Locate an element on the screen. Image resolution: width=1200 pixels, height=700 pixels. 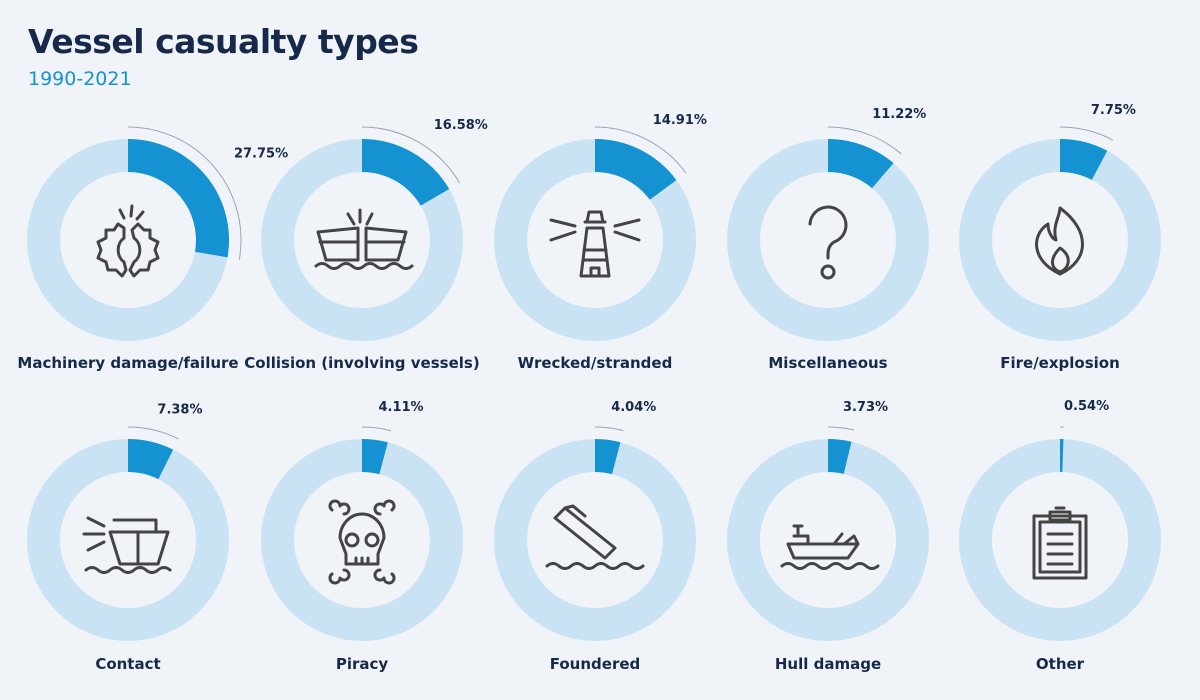
category-label: Collision (involving vessels) is located at coordinates (361, 363).